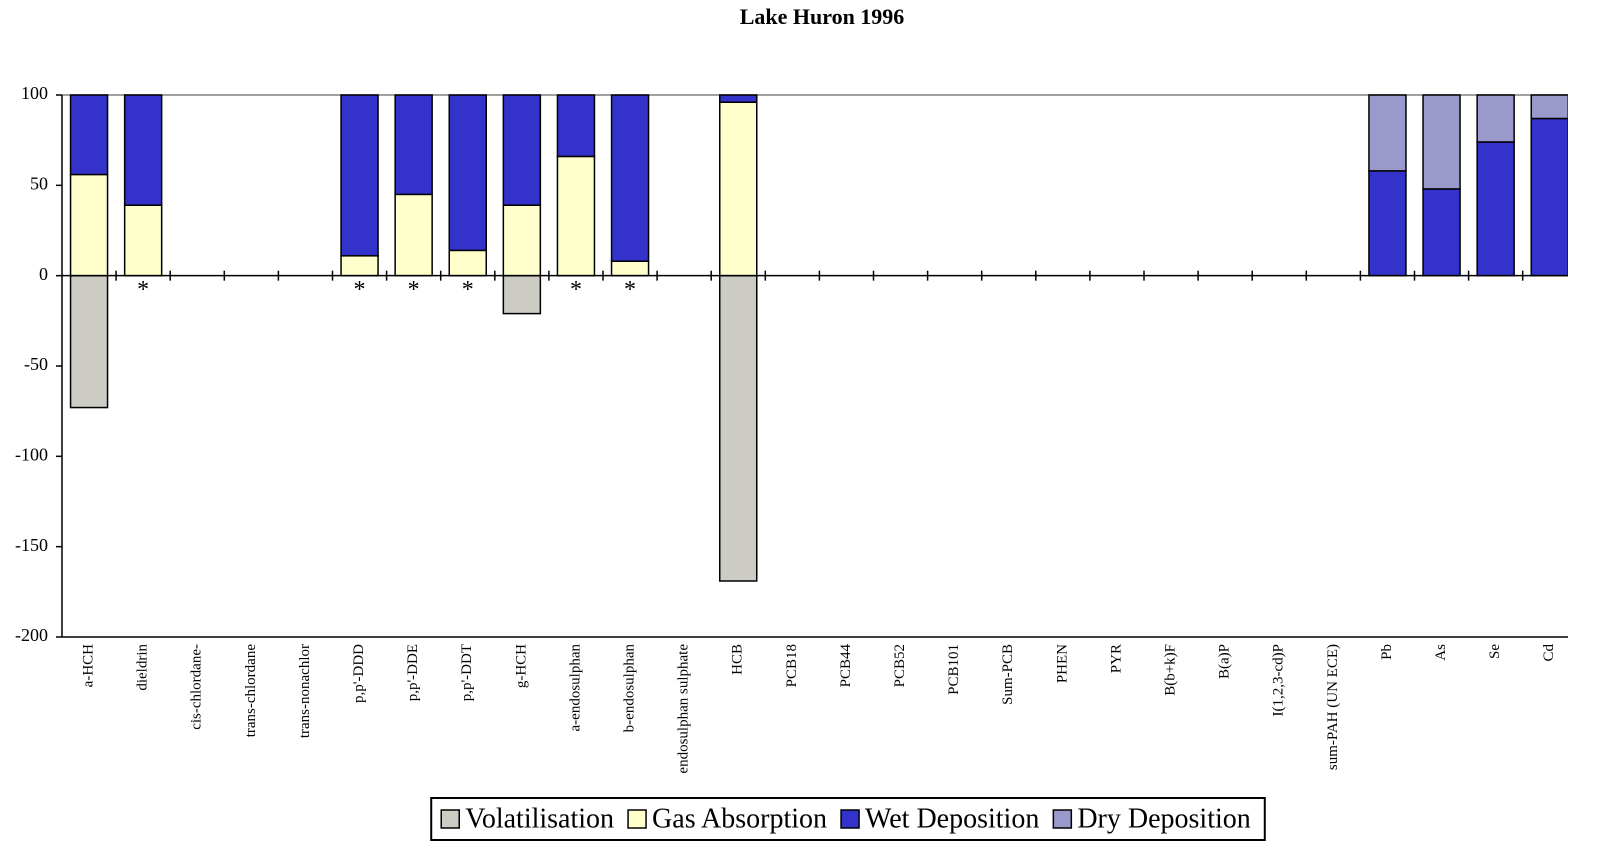  What do you see at coordinates (575, 688) in the screenshot?
I see `x-tick-label: a-endosulphan` at bounding box center [575, 688].